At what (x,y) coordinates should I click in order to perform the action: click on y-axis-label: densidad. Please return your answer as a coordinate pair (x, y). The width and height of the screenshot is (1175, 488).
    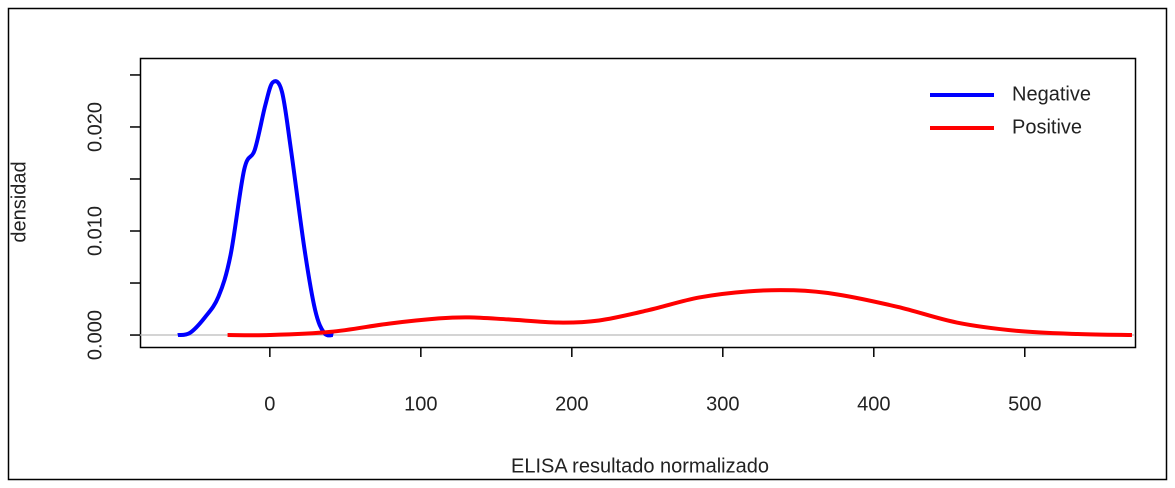
    Looking at the image, I should click on (19, 201).